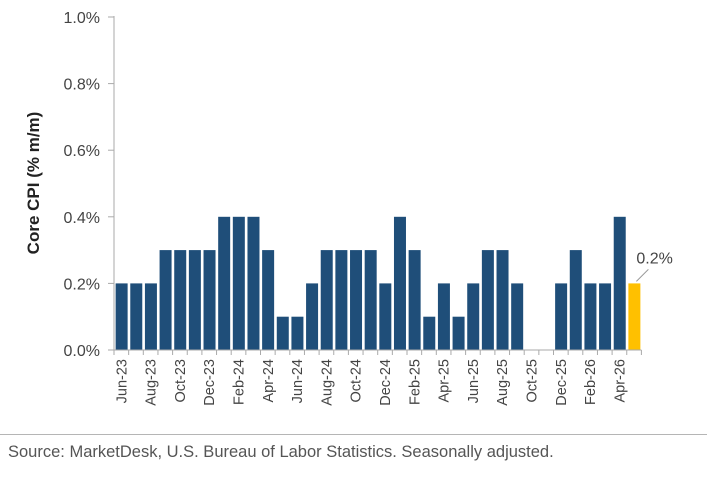  What do you see at coordinates (474, 381) in the screenshot?
I see `x-tick-label: Jun-25` at bounding box center [474, 381].